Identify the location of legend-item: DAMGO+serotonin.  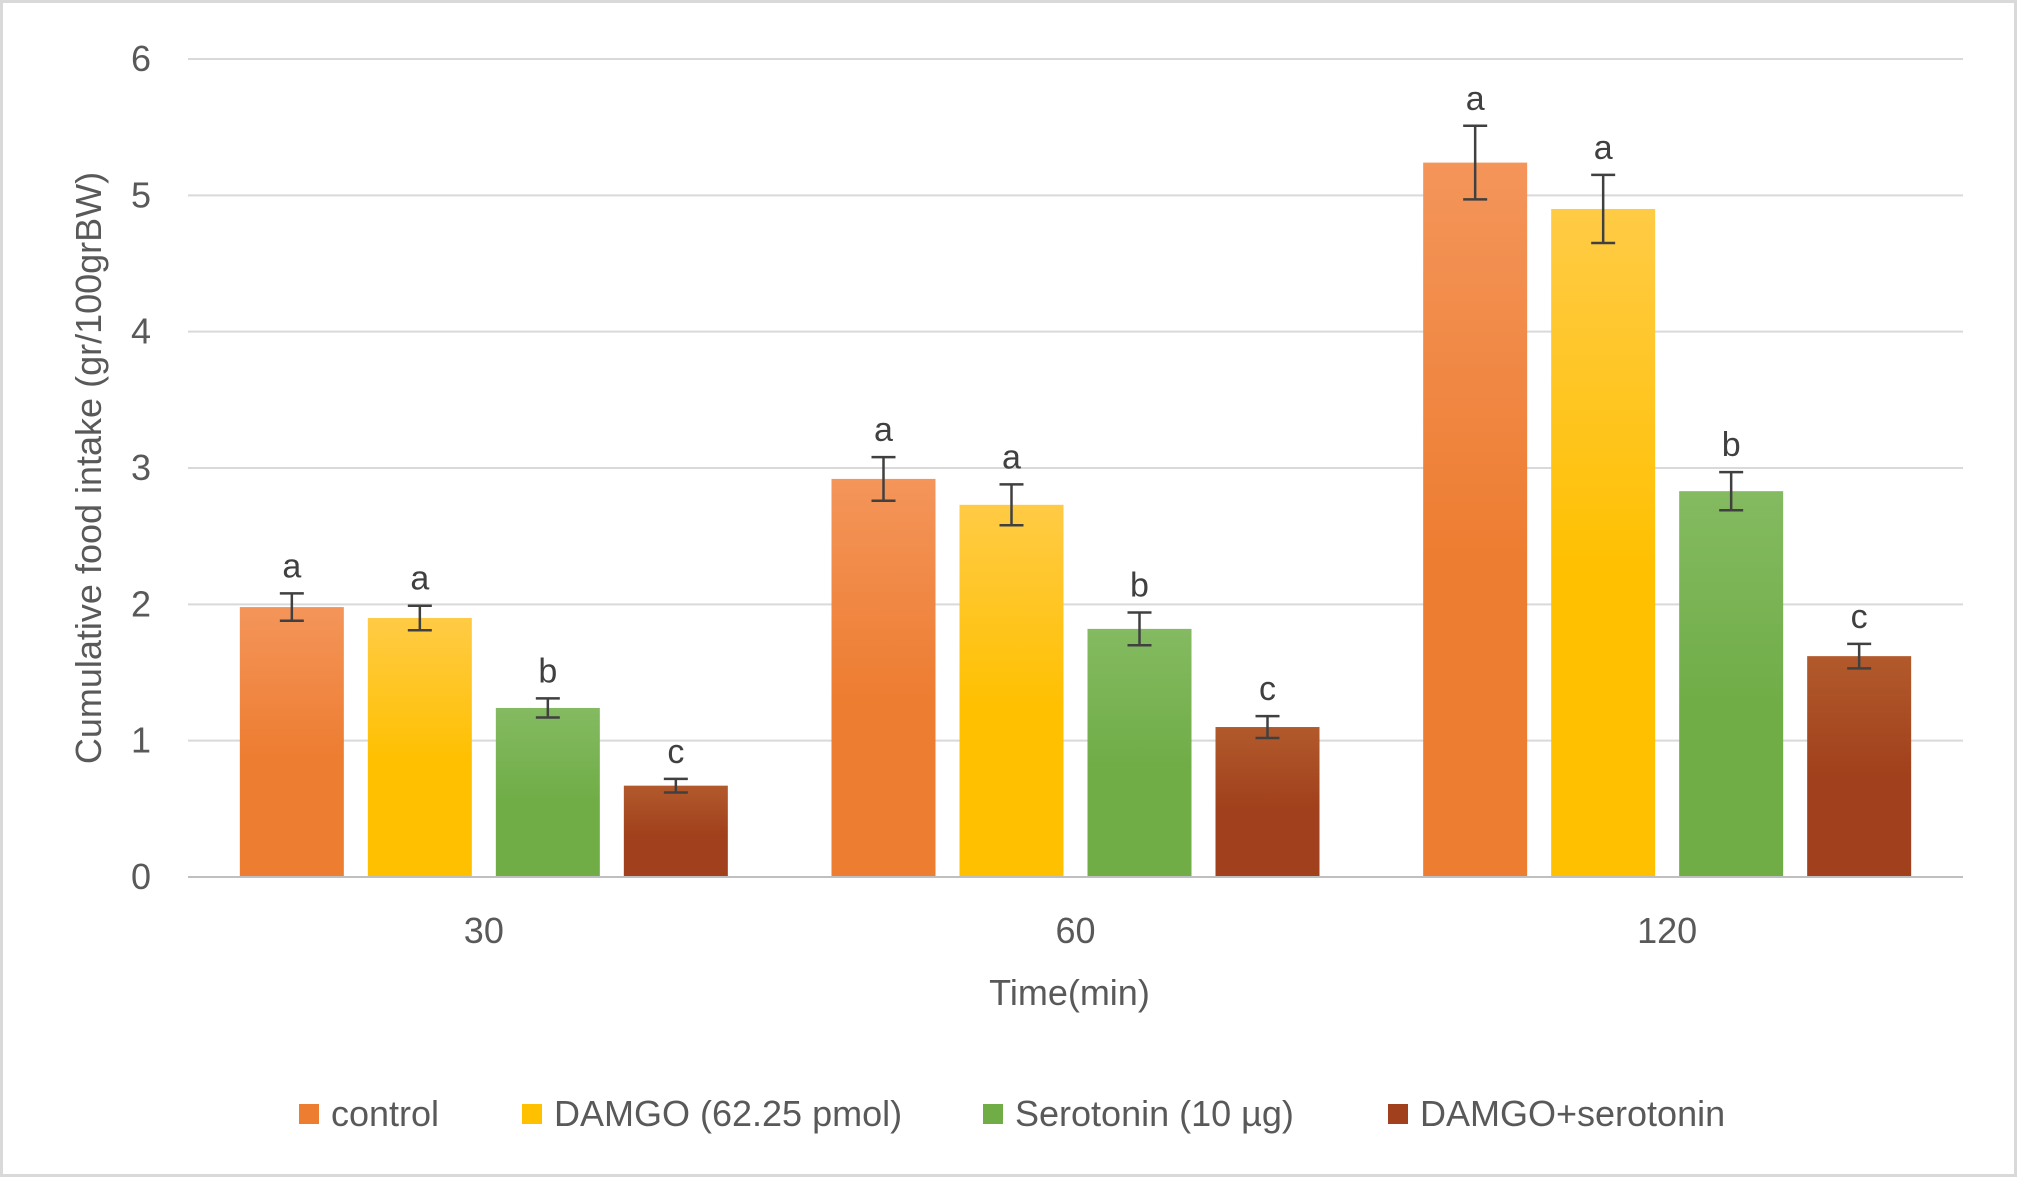
(1556, 1113).